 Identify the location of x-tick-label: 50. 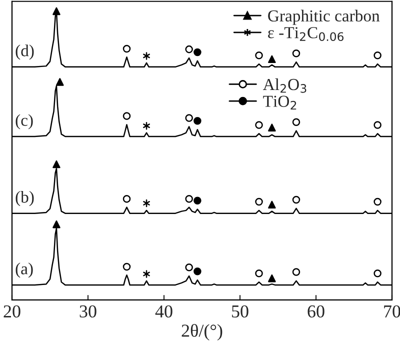
(240, 311).